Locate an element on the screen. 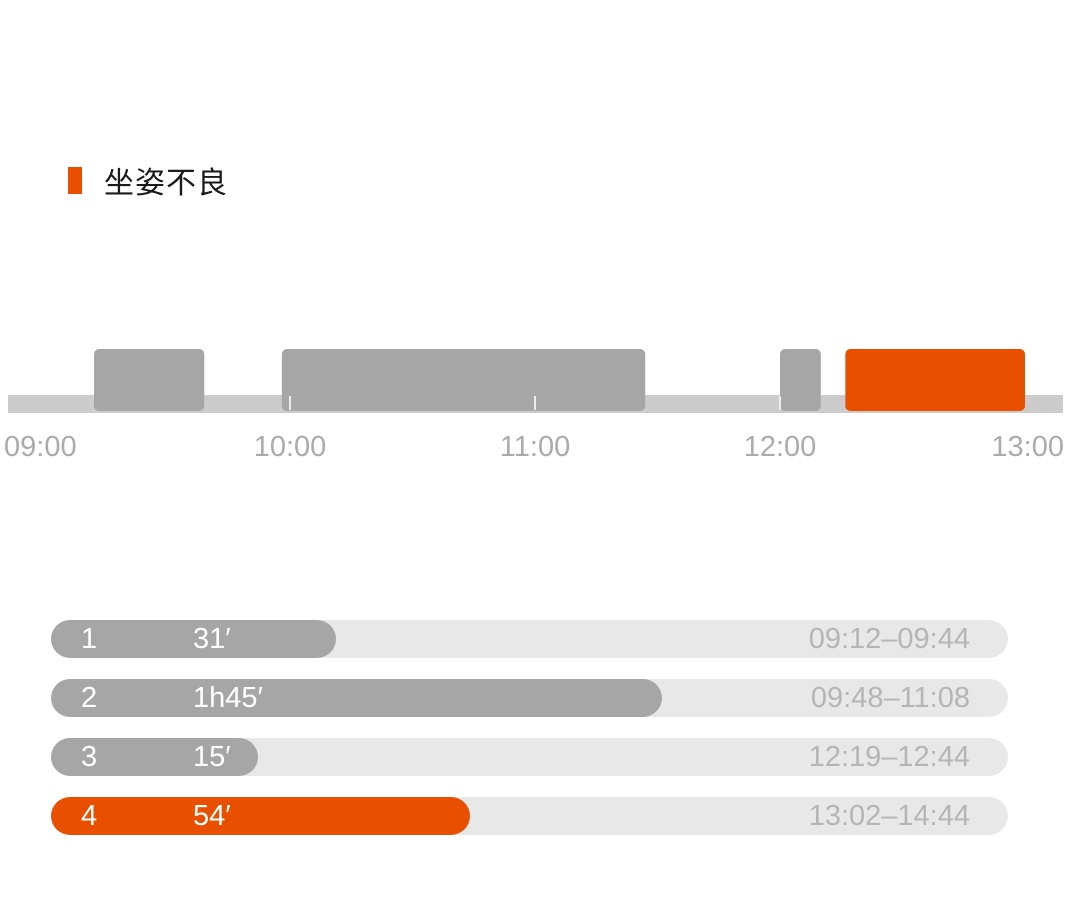 The image size is (1071, 899). legend: 坐姿不良 is located at coordinates (148, 180).